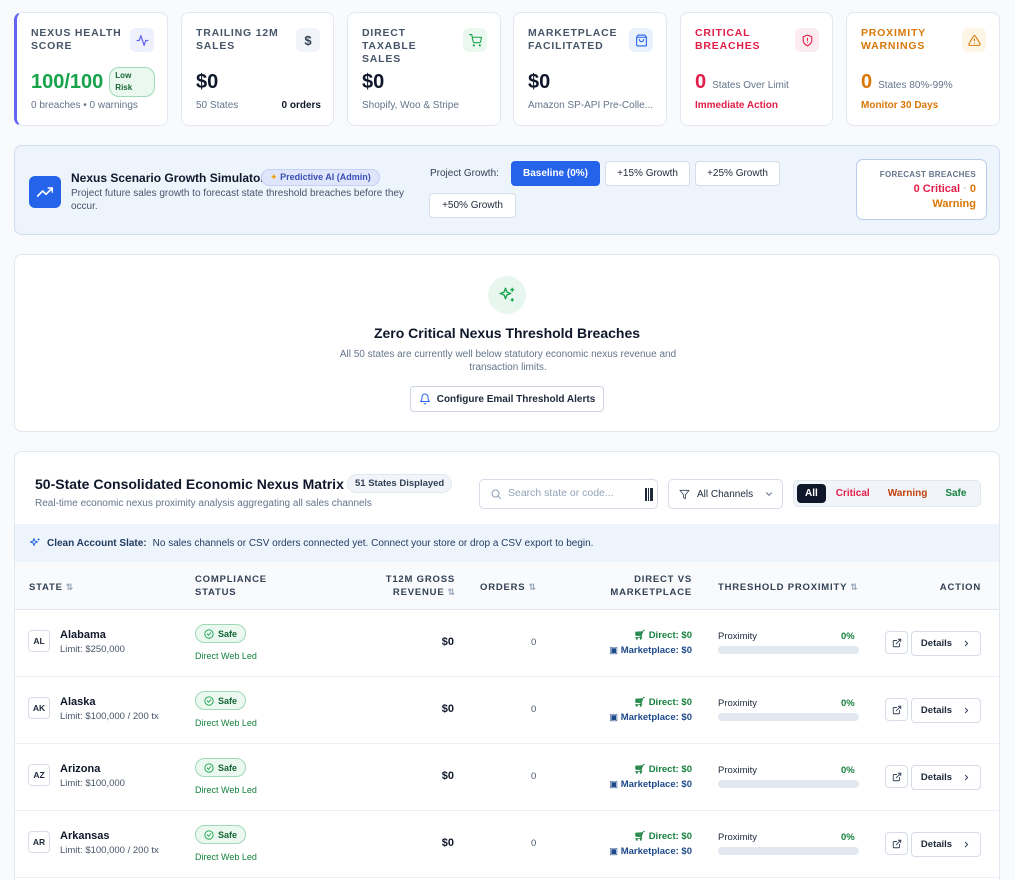 The height and width of the screenshot is (880, 1015). I want to click on col-proximity: Threshold Proximity ⇅, so click(788, 587).